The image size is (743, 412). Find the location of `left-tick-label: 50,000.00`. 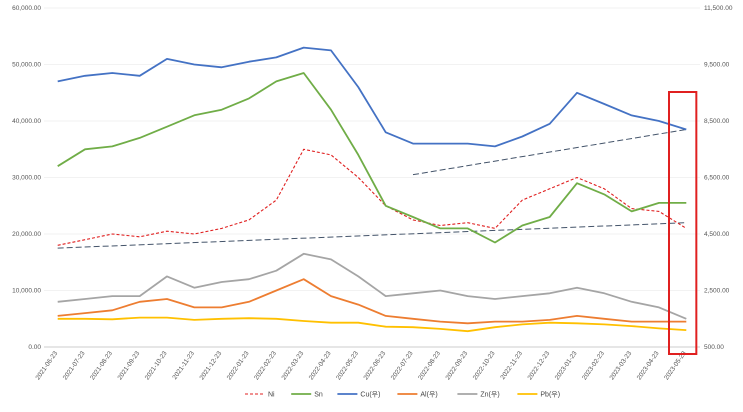

left-tick-label: 50,000.00 is located at coordinates (26, 65).